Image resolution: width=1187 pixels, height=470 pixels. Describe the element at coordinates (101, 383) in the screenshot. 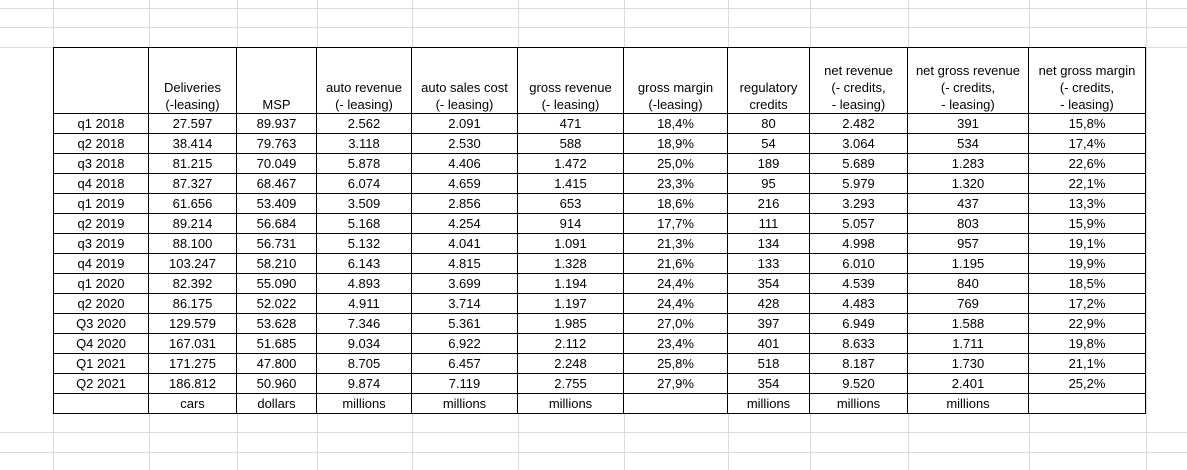

I see `quarter-label-cell: Q2 2021` at that location.